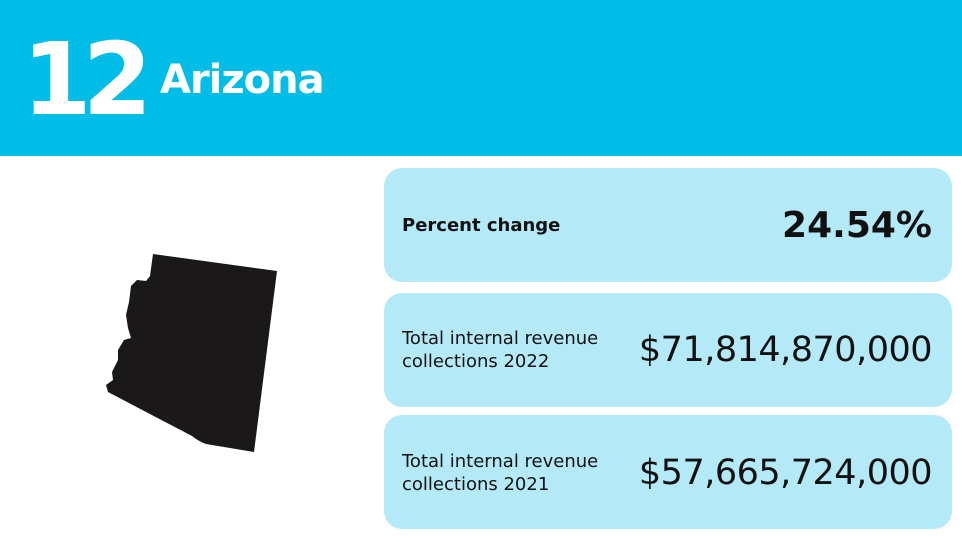 The height and width of the screenshot is (550, 962). Describe the element at coordinates (500, 473) in the screenshot. I see `stat-label: Total internal revenue collections 2021` at that location.